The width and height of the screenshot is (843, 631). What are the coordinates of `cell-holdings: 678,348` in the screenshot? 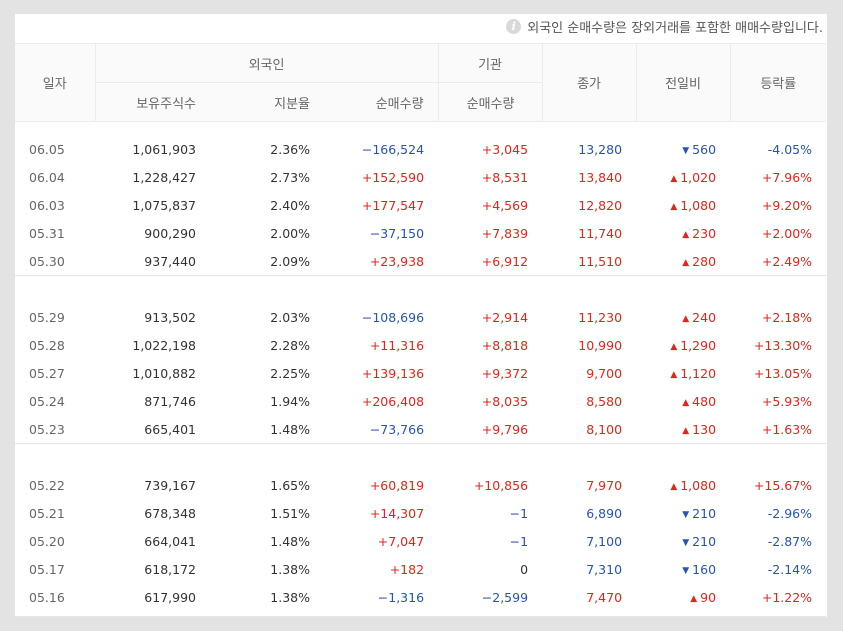 It's located at (170, 513).